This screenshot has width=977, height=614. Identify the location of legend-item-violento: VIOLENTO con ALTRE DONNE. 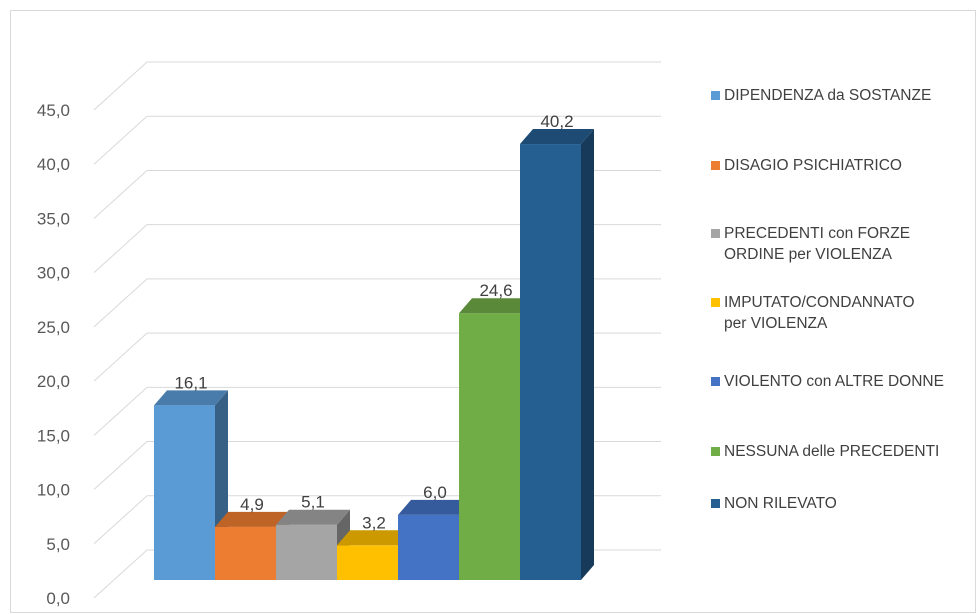
(827, 381).